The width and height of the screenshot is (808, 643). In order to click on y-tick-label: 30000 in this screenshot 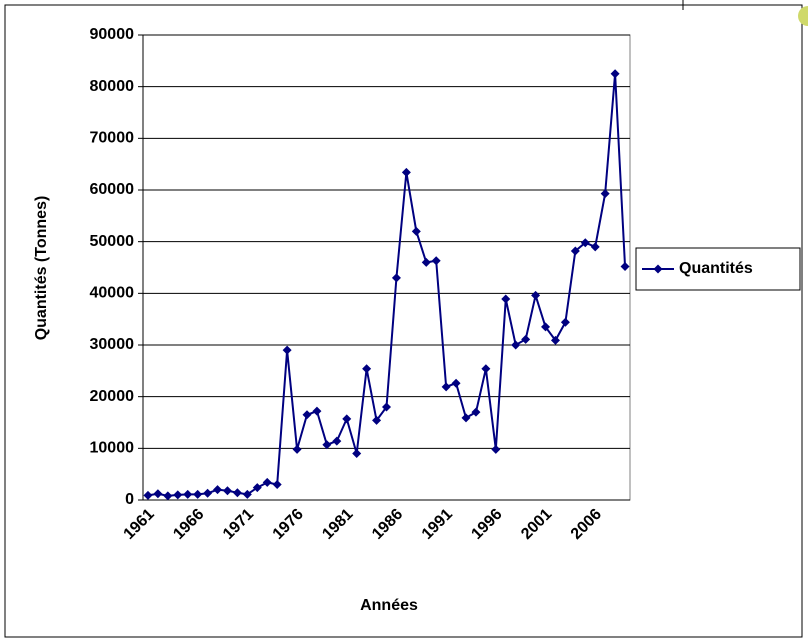, I will do `click(112, 344)`.